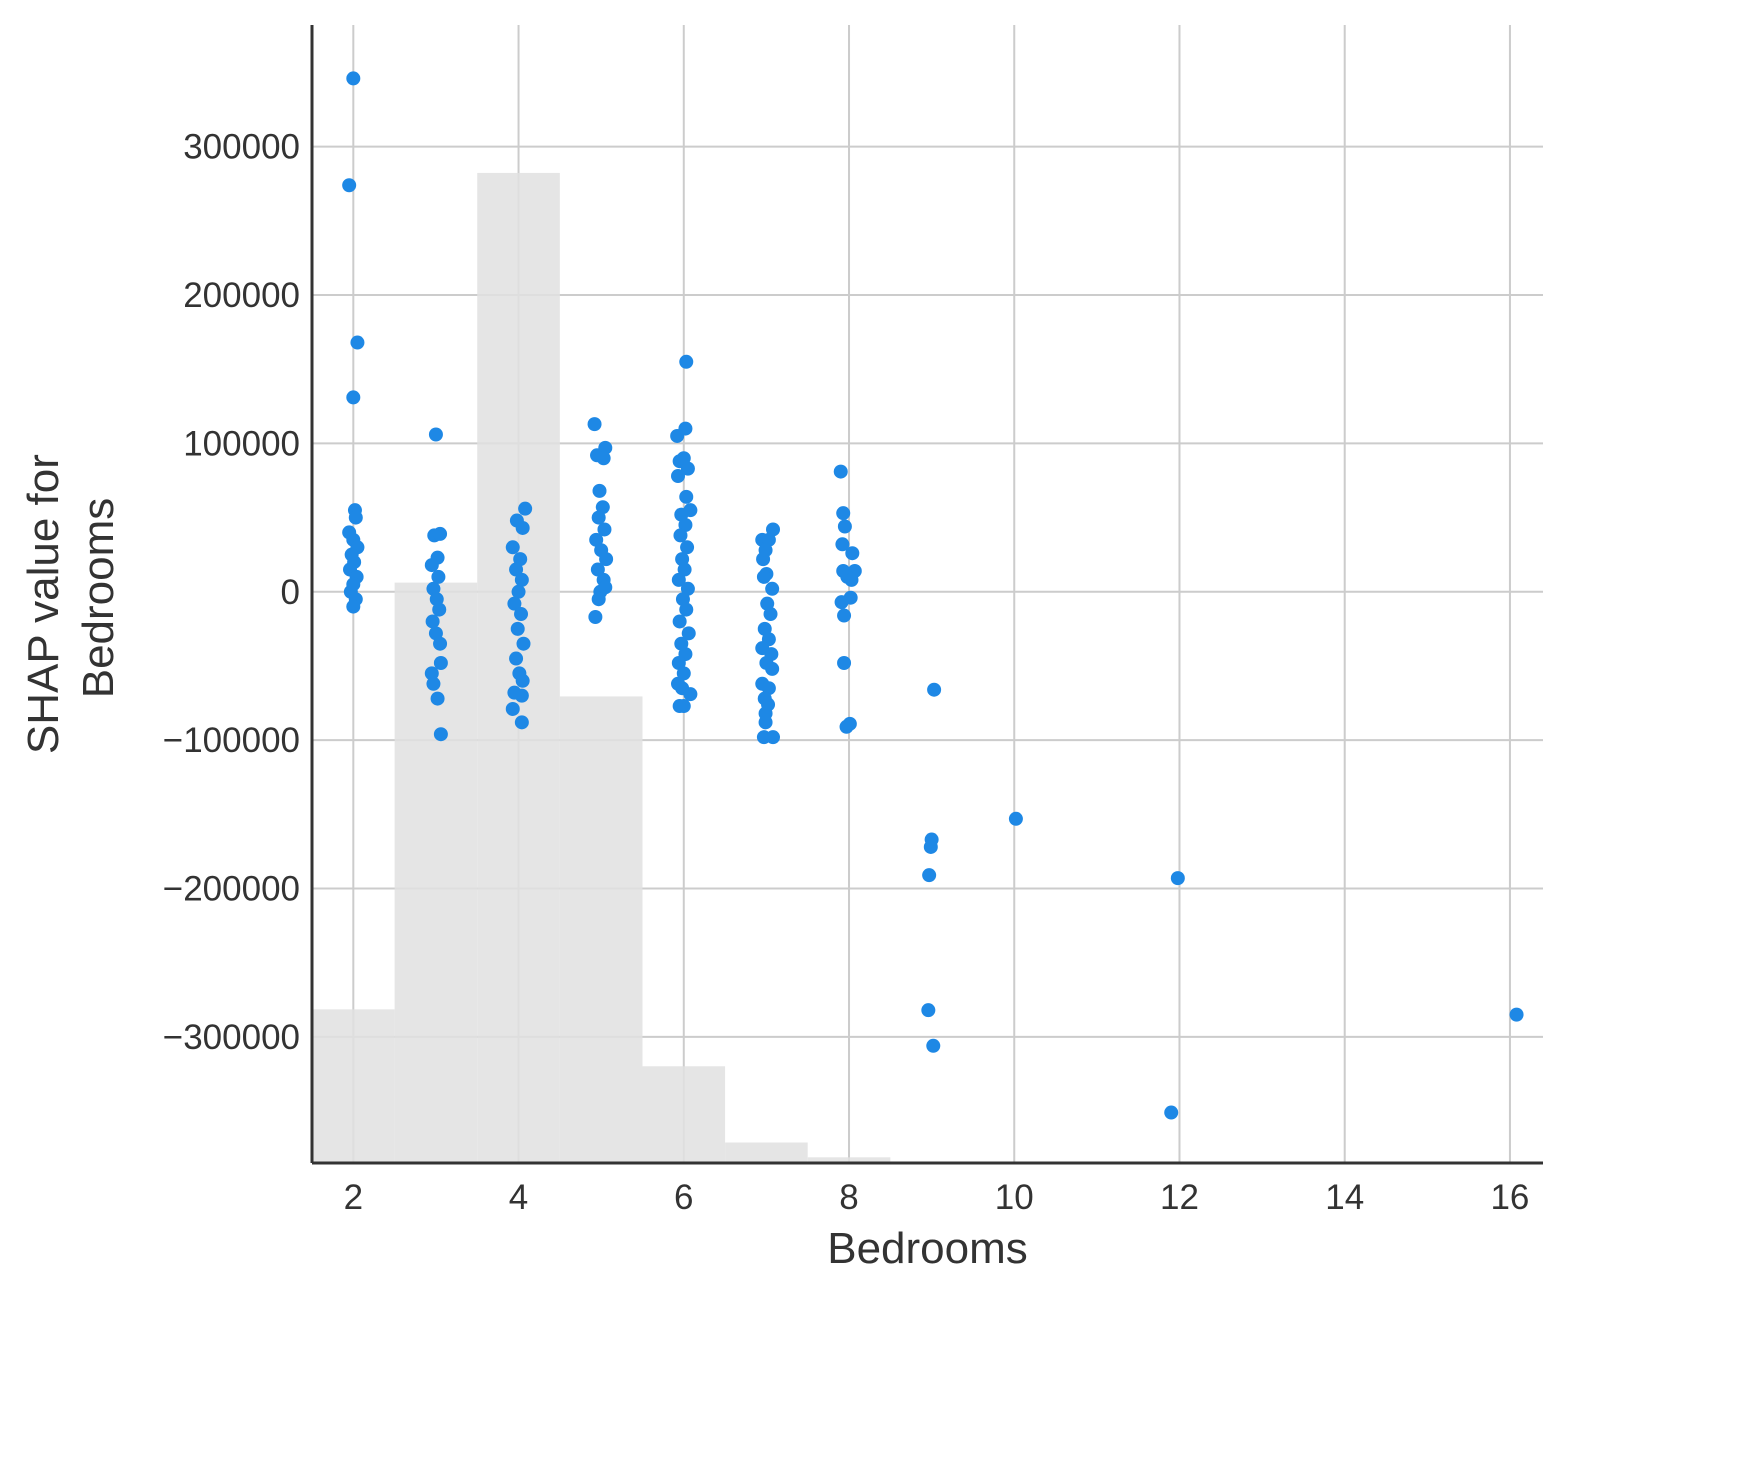 The width and height of the screenshot is (1756, 1457). I want to click on x-axis-title: Bedrooms, so click(927, 1248).